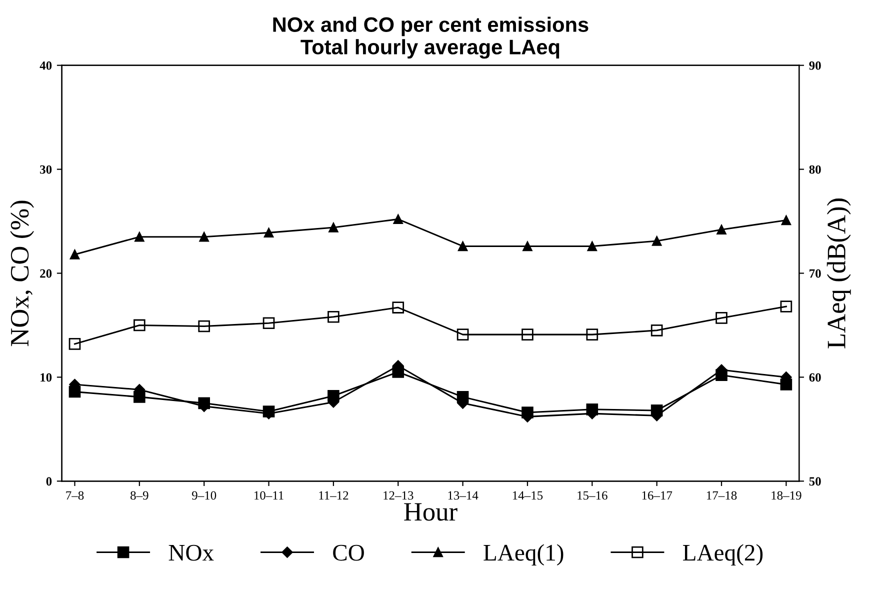 This screenshot has height=594, width=883. What do you see at coordinates (269, 495) in the screenshot?
I see `x-tick-label: 10–11` at bounding box center [269, 495].